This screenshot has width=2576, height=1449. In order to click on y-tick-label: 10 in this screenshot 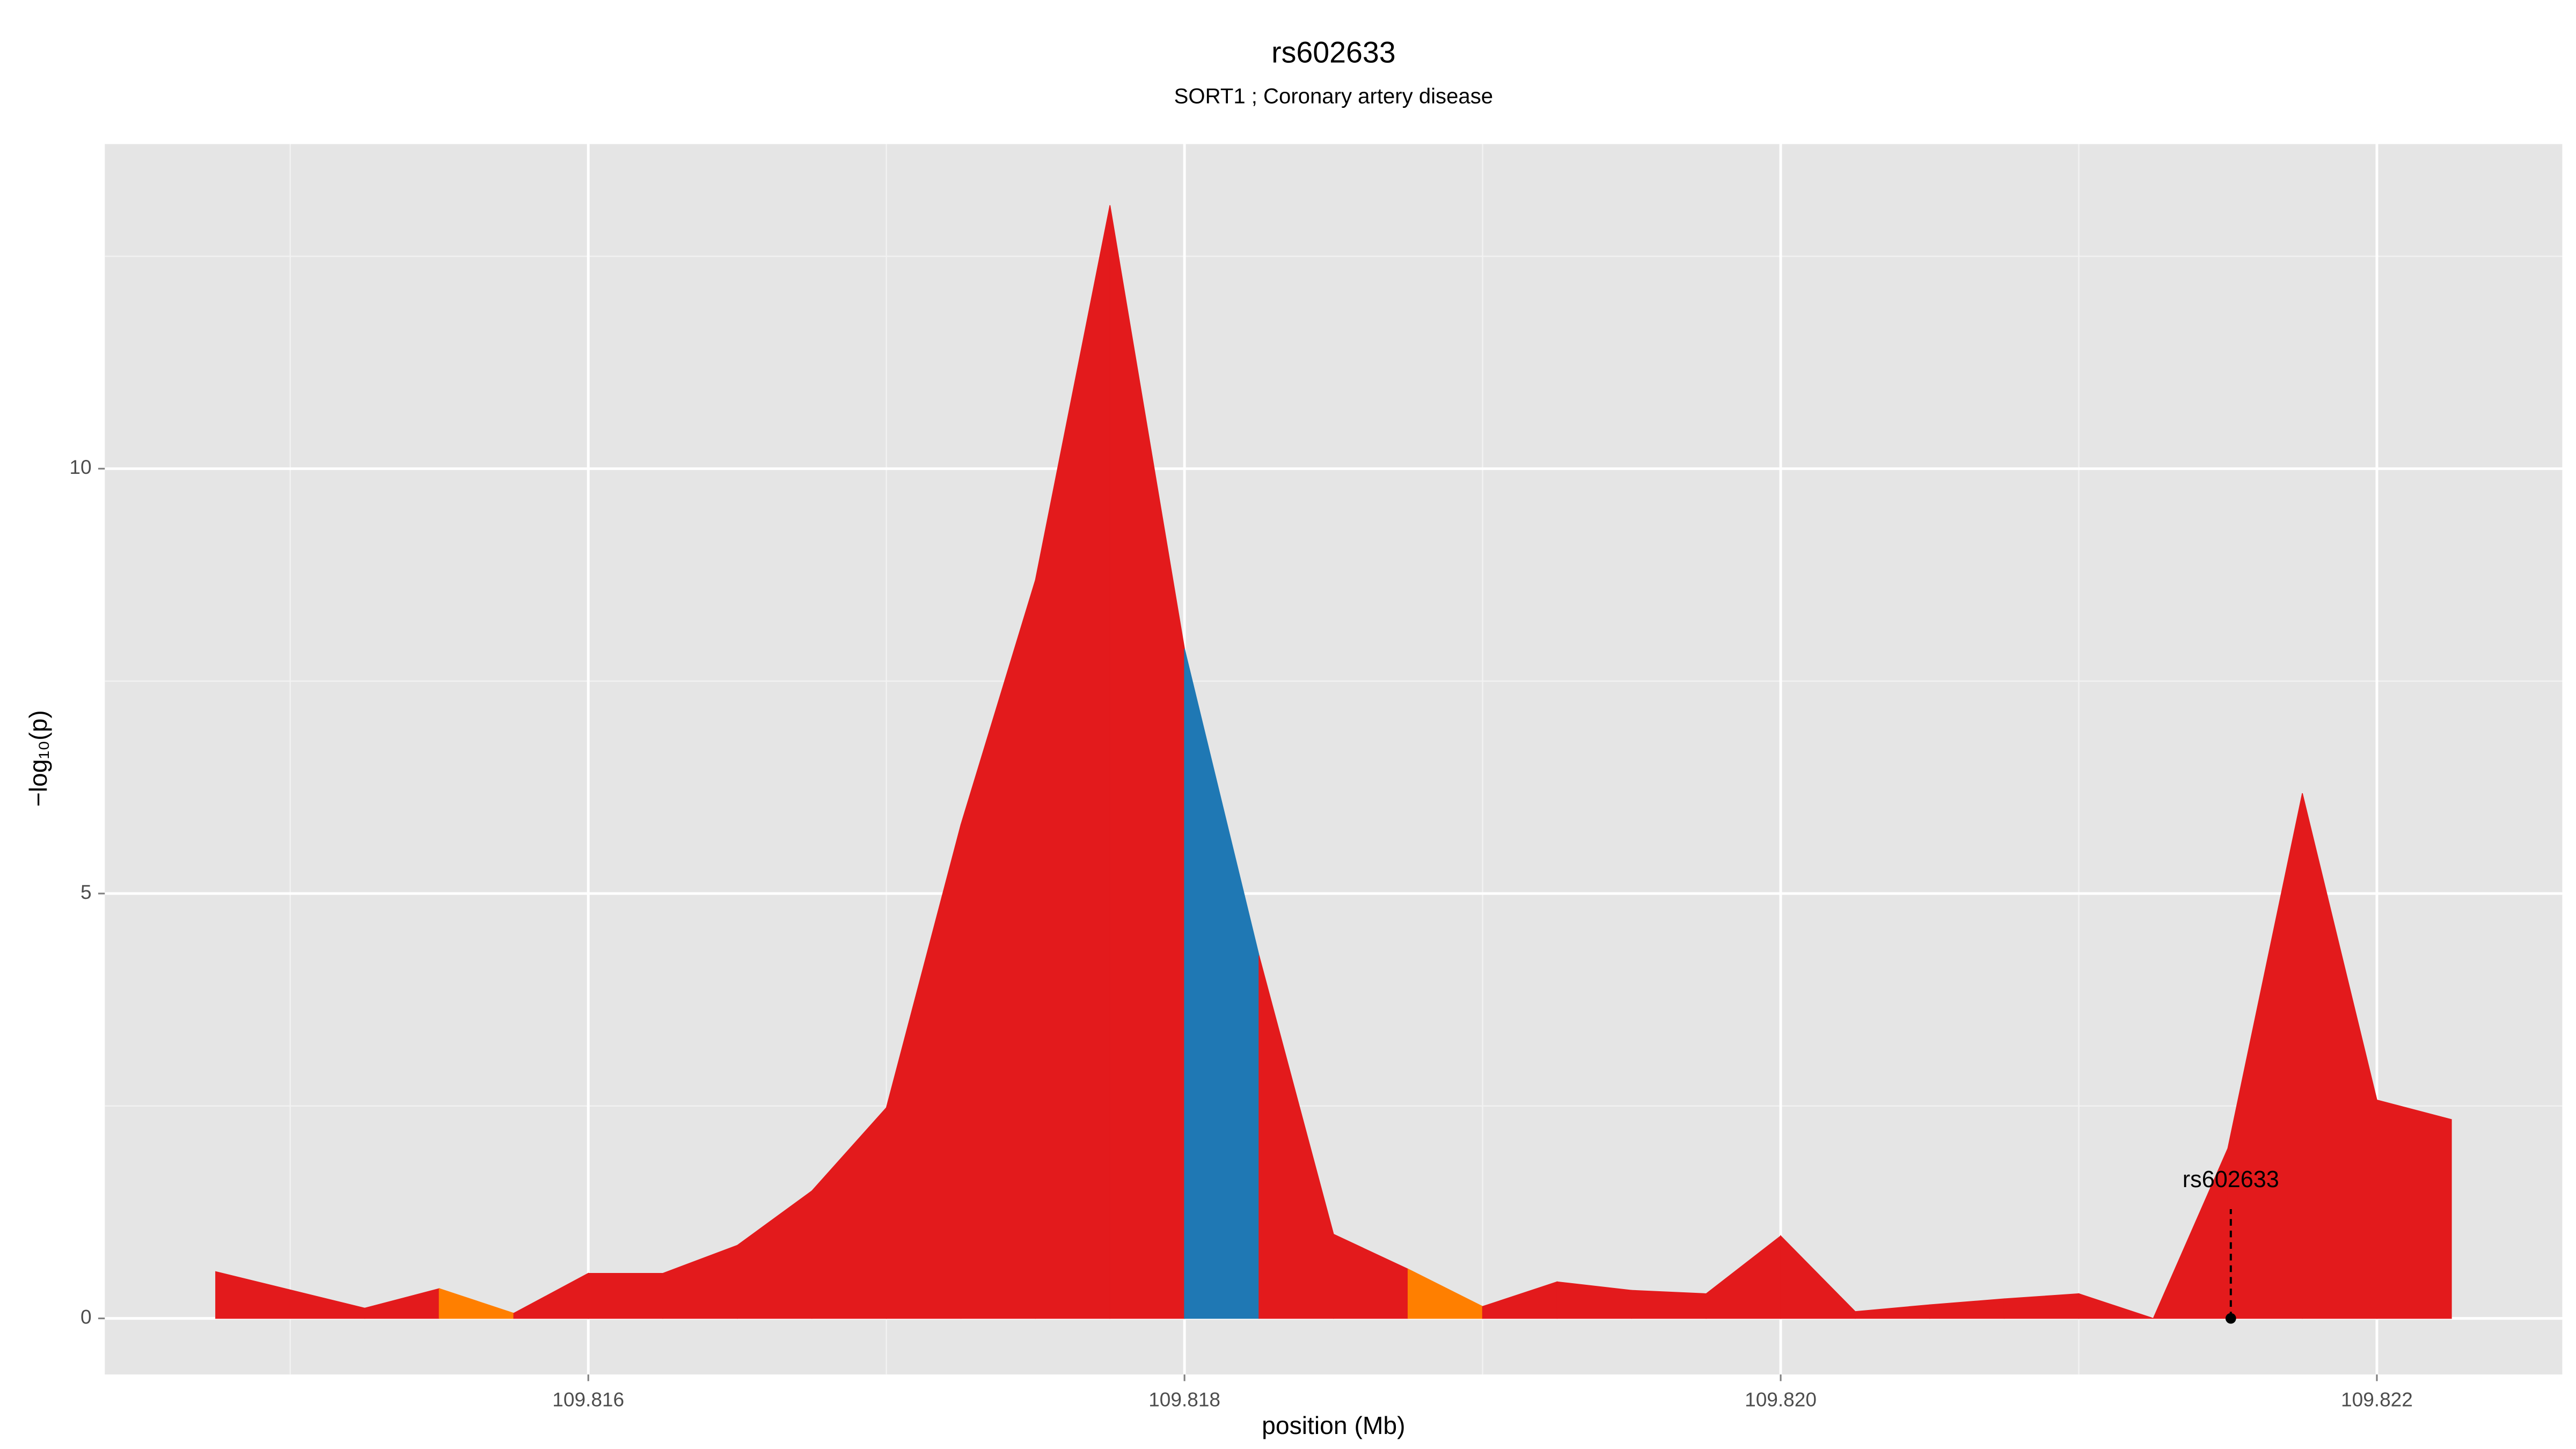, I will do `click(80, 467)`.